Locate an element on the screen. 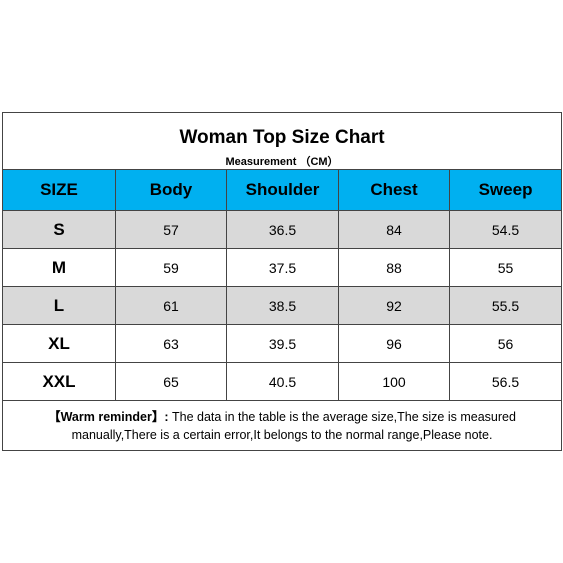  cell: 96 is located at coordinates (394, 343).